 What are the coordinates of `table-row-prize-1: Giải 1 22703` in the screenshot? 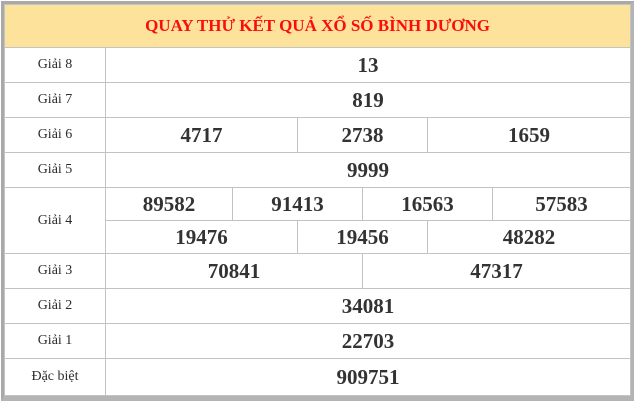 It's located at (318, 341).